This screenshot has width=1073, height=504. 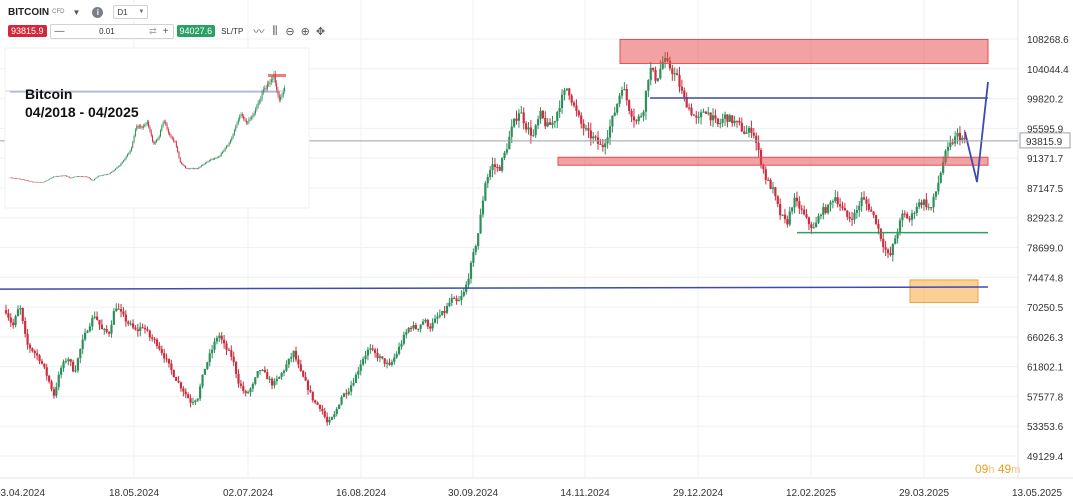 What do you see at coordinates (196, 31) in the screenshot?
I see `buy-price-button: 94027.6` at bounding box center [196, 31].